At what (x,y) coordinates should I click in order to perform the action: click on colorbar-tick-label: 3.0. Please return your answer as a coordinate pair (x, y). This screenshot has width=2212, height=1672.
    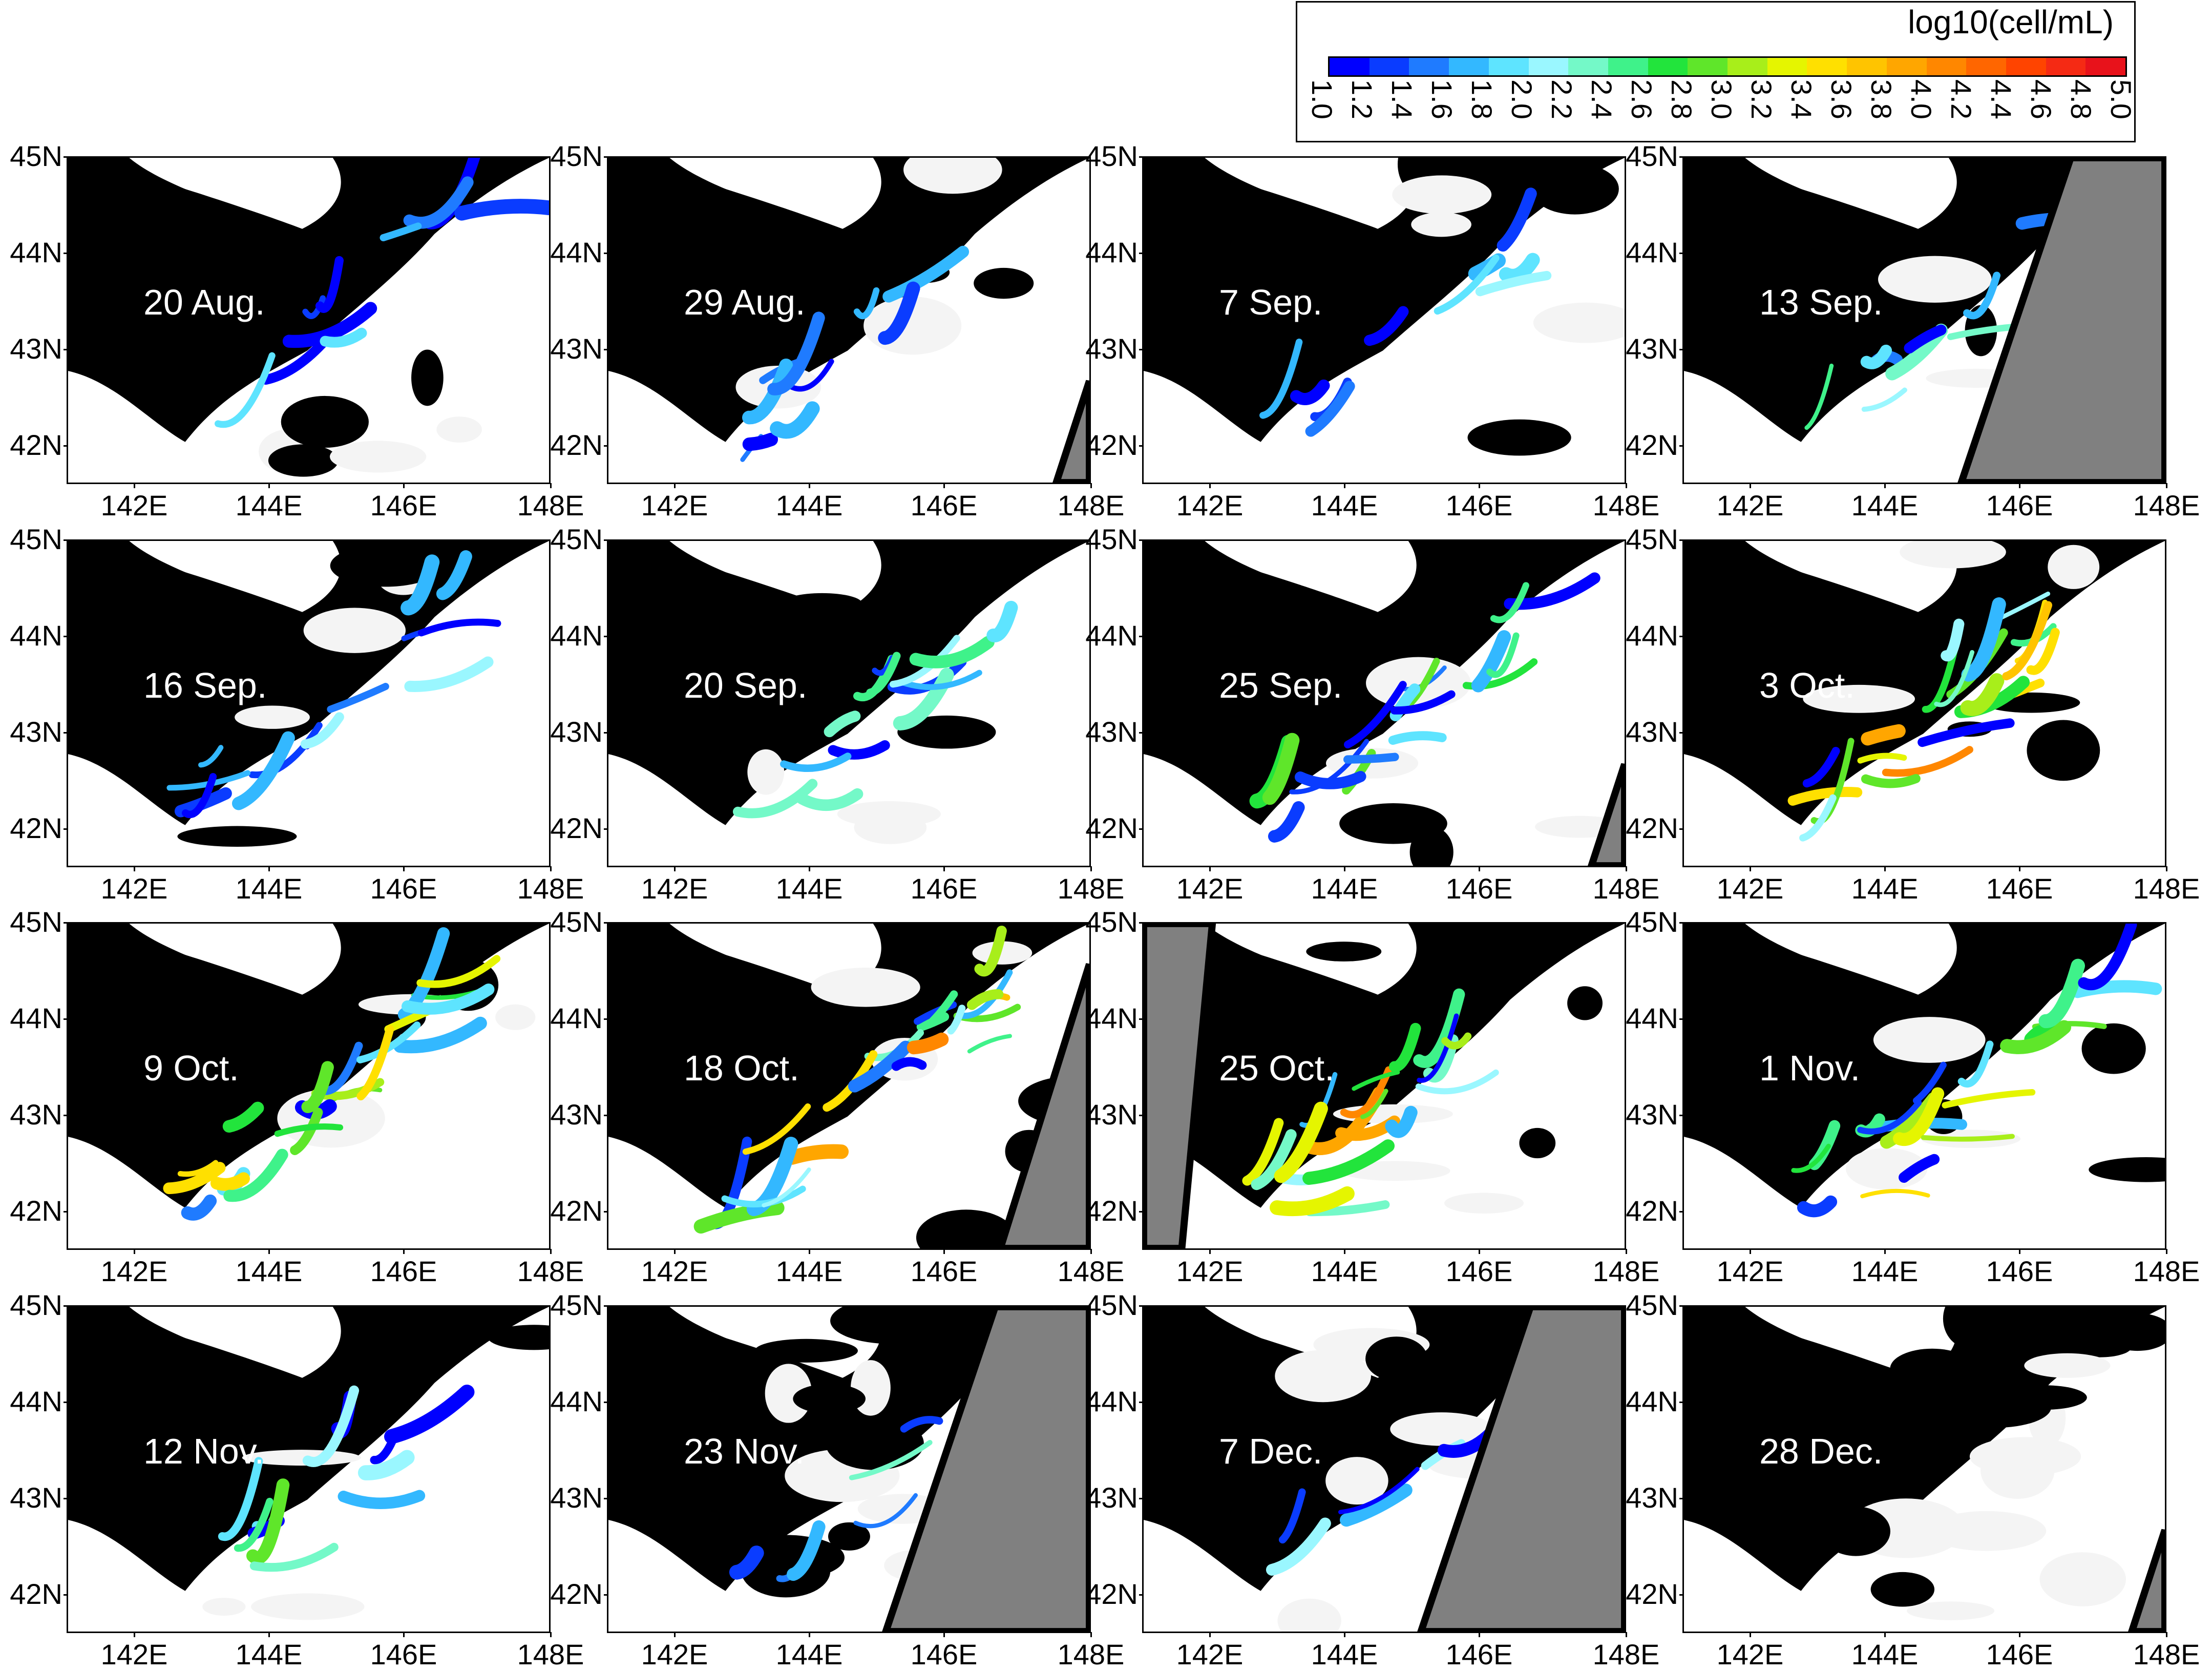
    Looking at the image, I should click on (1724, 107).